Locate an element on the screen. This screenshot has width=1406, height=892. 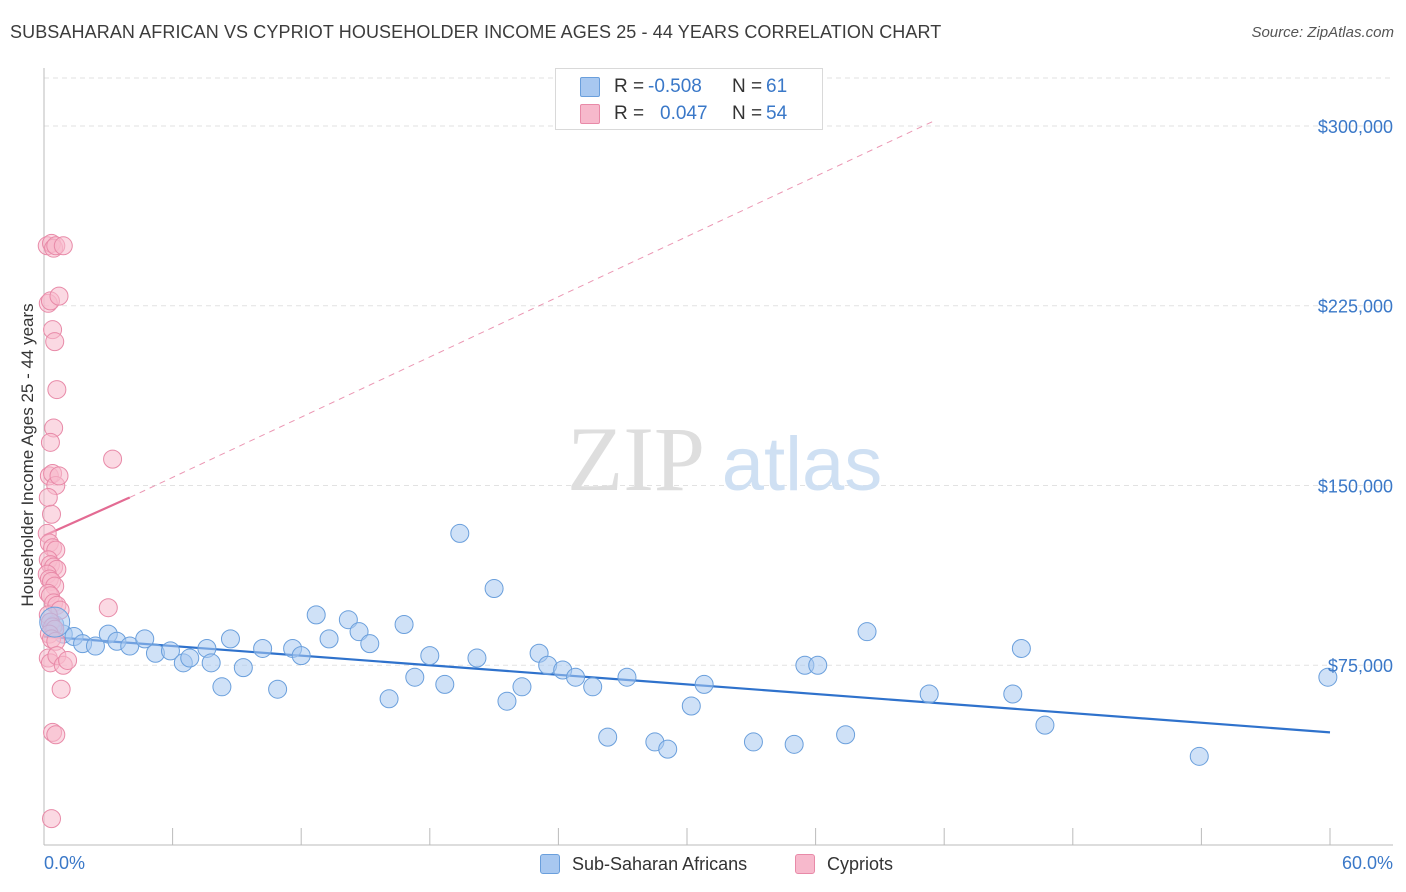
chart-source: Source: ZipAtlas.com is located at coordinates (1322, 32).